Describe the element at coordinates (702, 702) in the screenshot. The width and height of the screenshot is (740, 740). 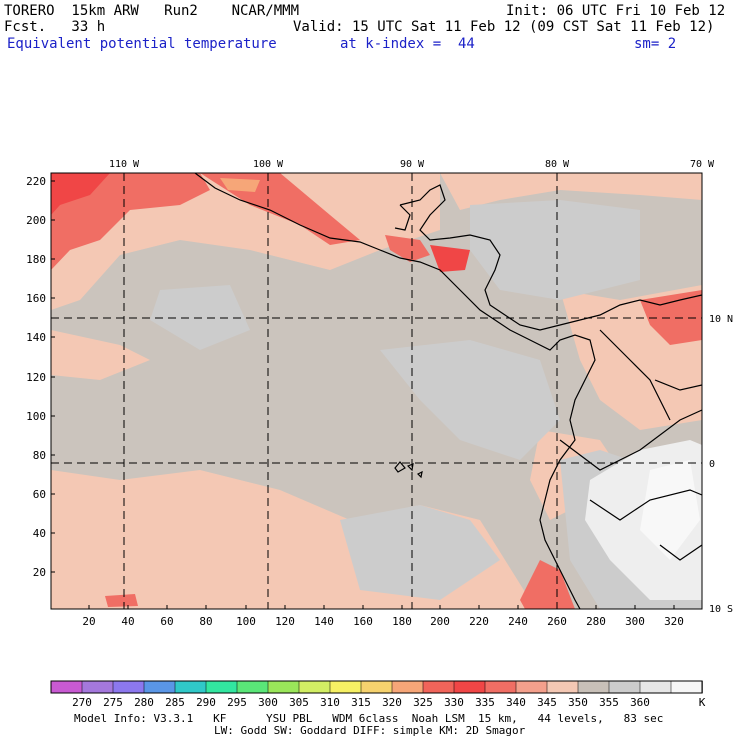
I see `colorbar-unit: K` at that location.